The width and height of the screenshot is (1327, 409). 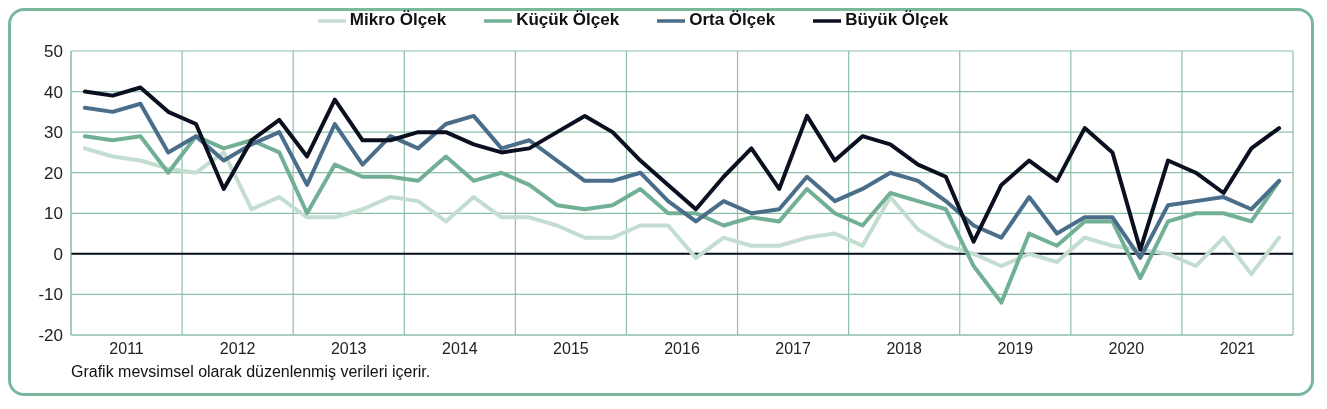 I want to click on x-tick-label: 2011, so click(x=126, y=349).